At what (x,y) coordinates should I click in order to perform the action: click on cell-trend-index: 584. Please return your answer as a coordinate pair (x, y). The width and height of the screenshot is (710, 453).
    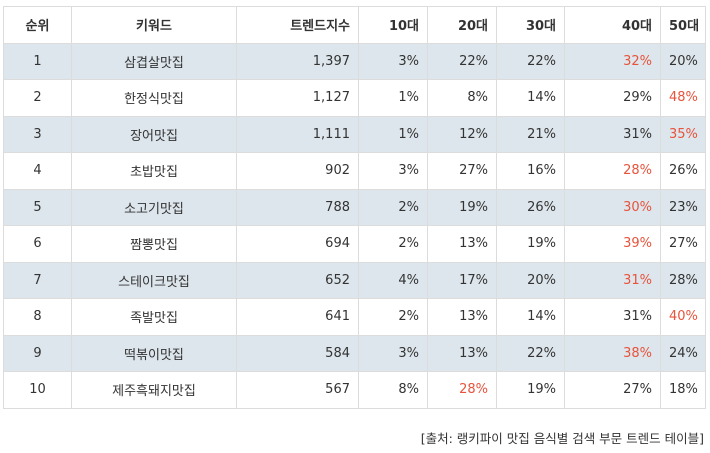
    Looking at the image, I should click on (297, 353).